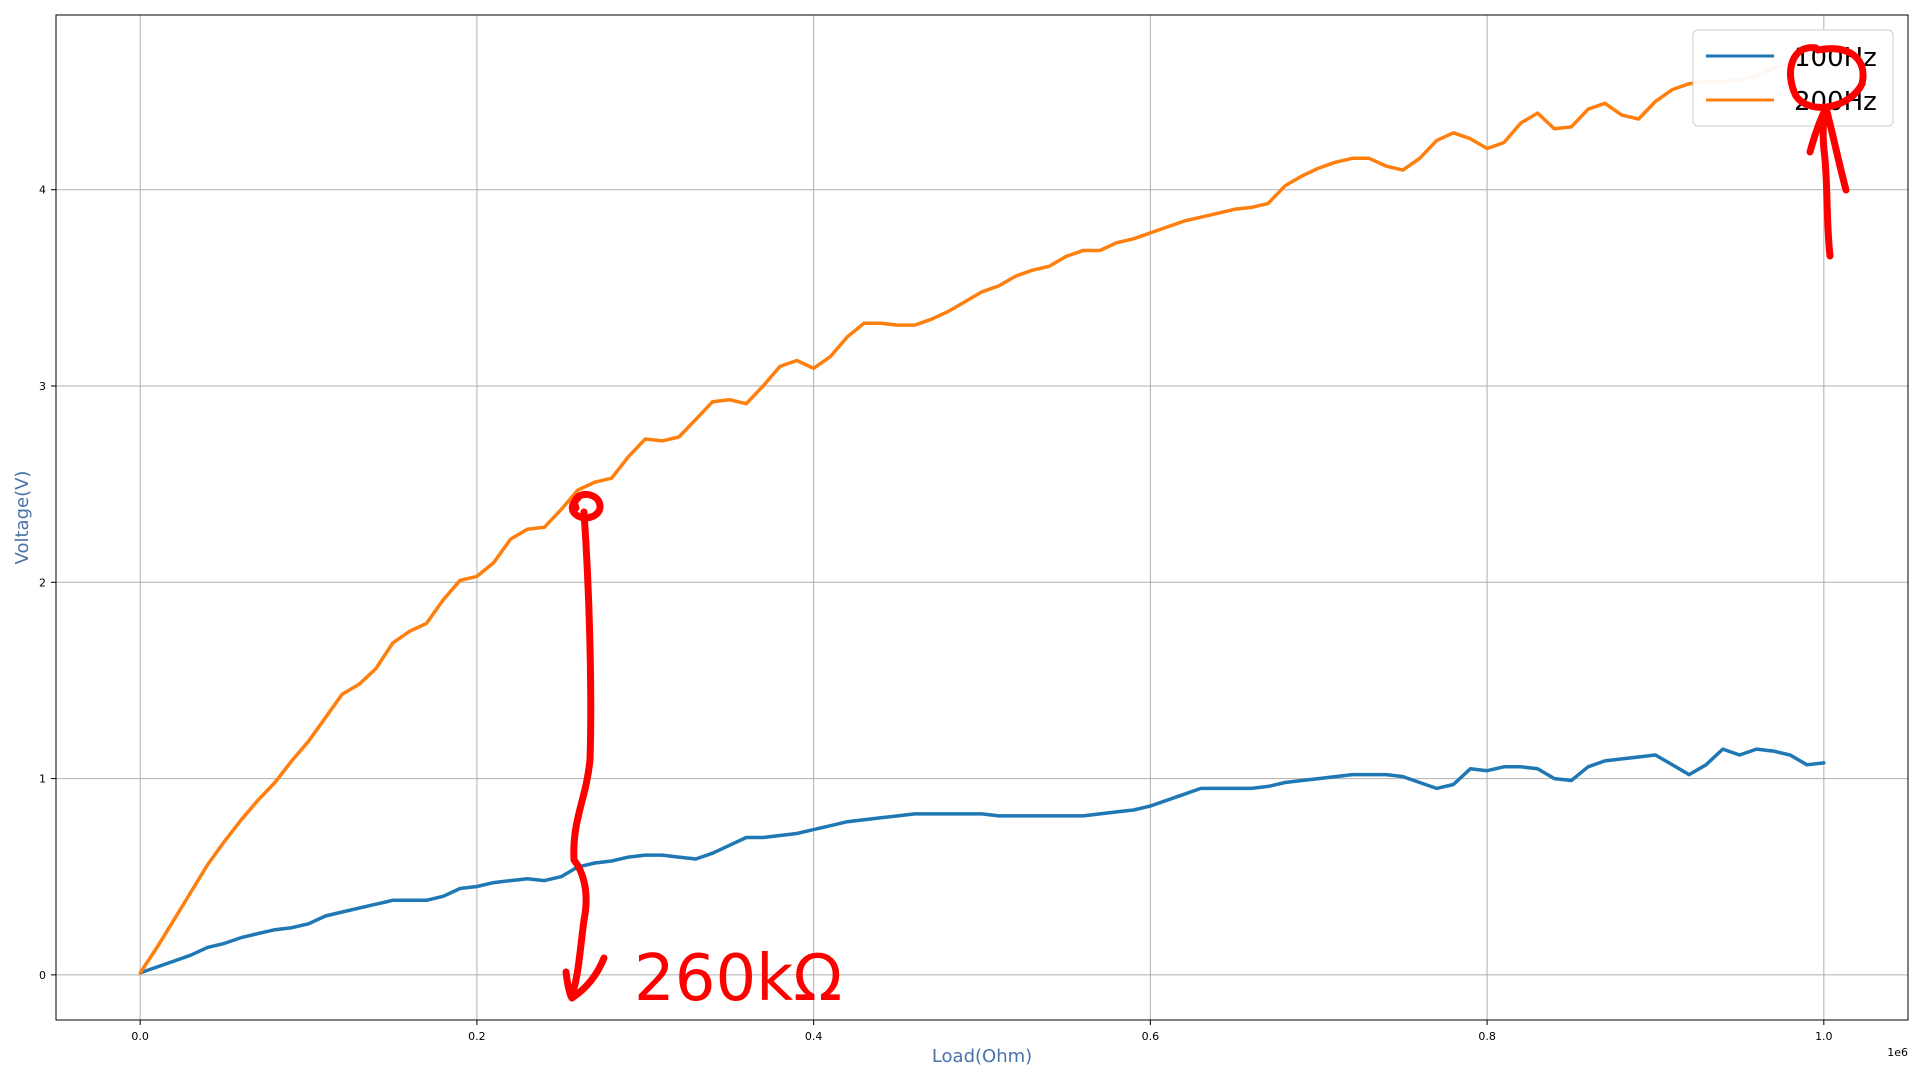 This screenshot has height=1080, width=1920. I want to click on y-tick-label: 4, so click(42, 190).